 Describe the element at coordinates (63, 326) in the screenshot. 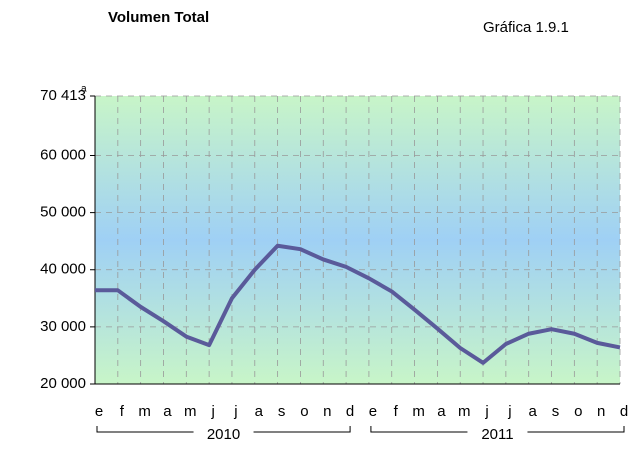

I see `y-tick-label: 30 000` at that location.